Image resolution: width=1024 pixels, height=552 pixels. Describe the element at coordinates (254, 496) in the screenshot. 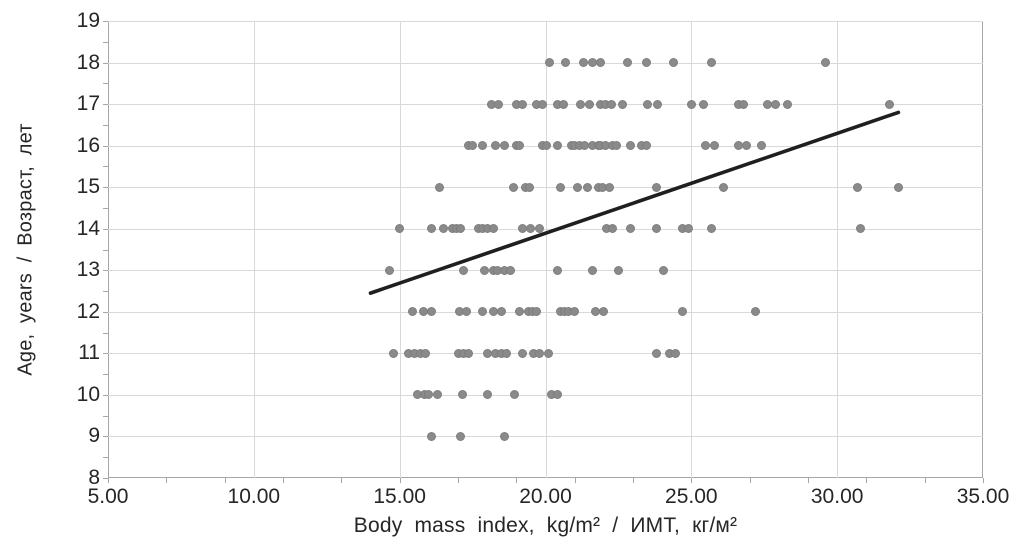

I see `x-tick-label: 10.00` at that location.